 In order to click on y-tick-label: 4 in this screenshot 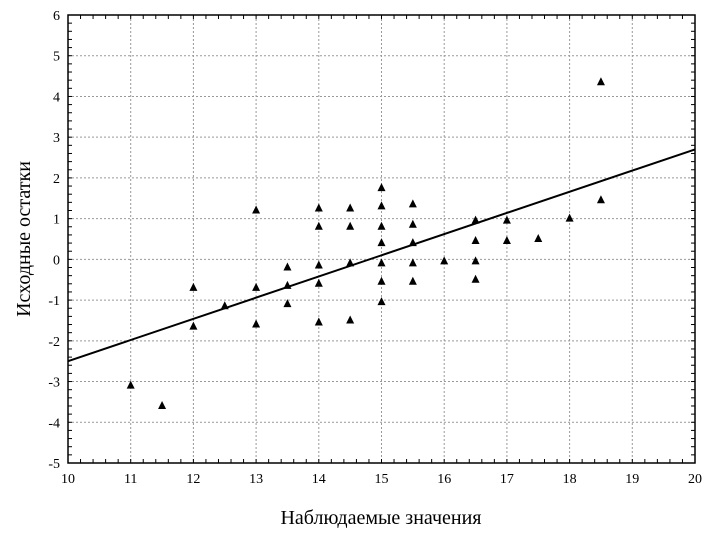, I will do `click(56, 97)`.